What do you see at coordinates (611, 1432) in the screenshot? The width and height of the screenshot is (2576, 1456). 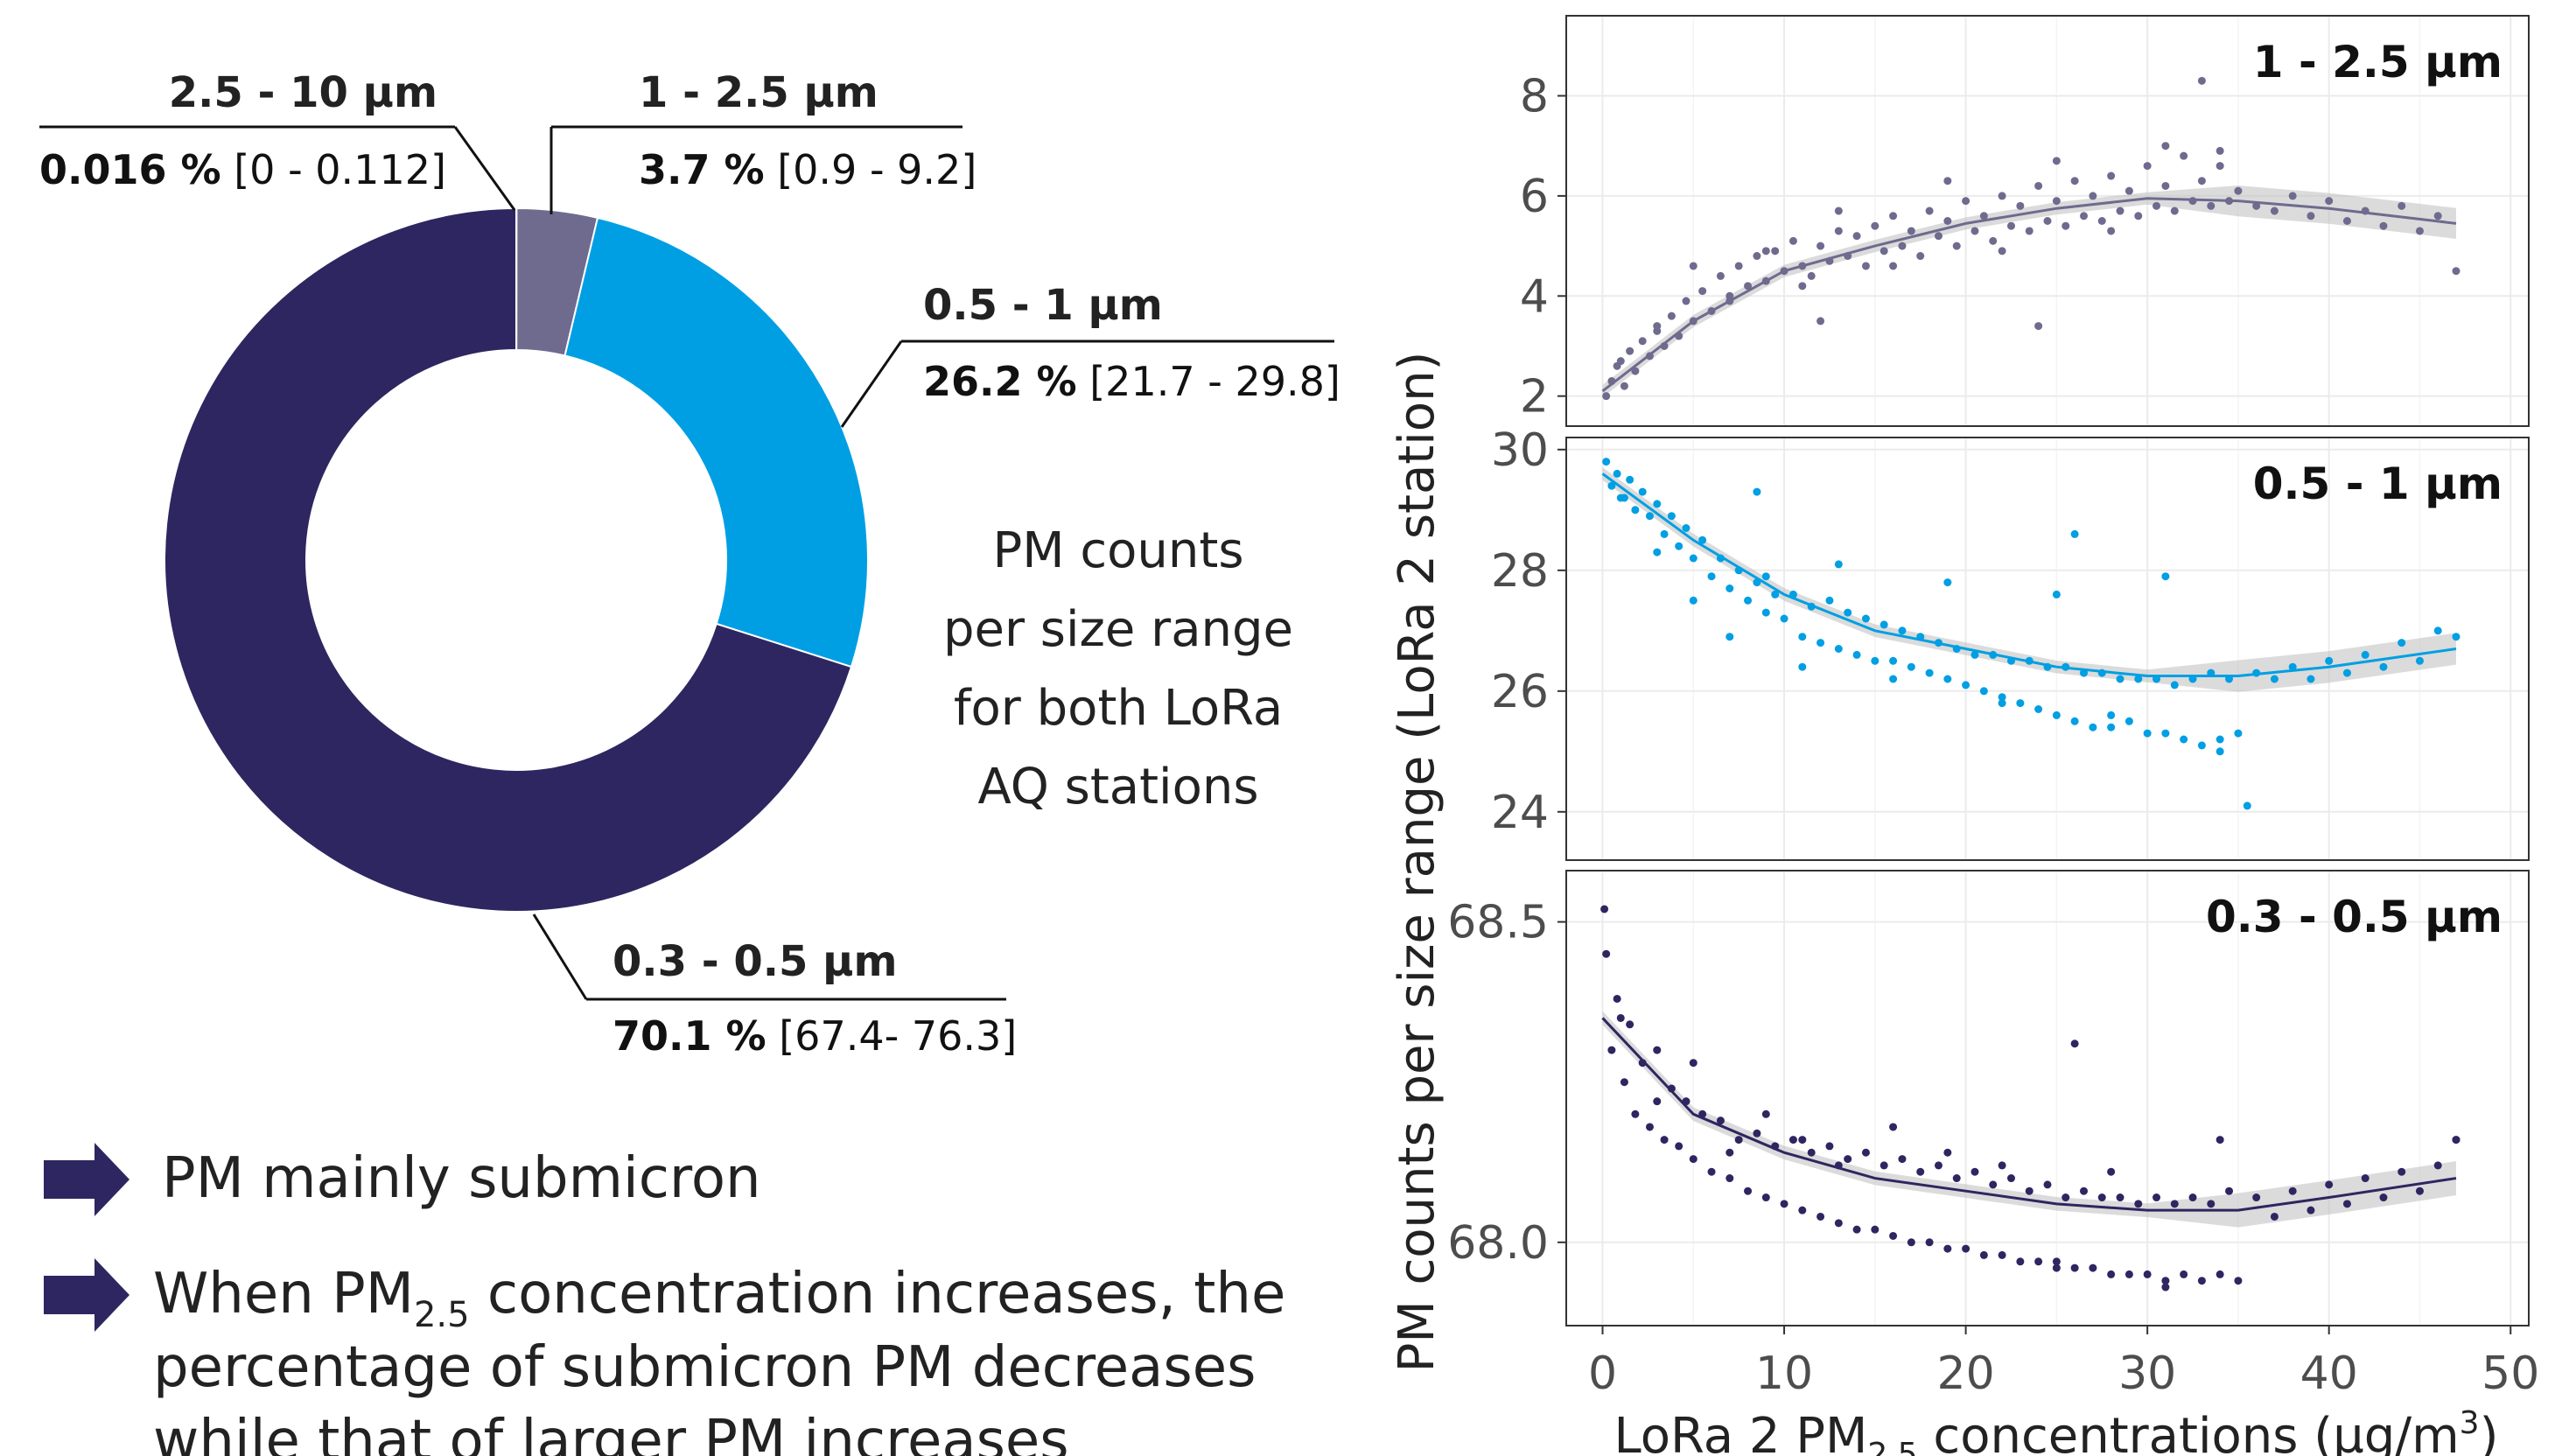 I see `bullet-text: while that of larger PM increases` at bounding box center [611, 1432].